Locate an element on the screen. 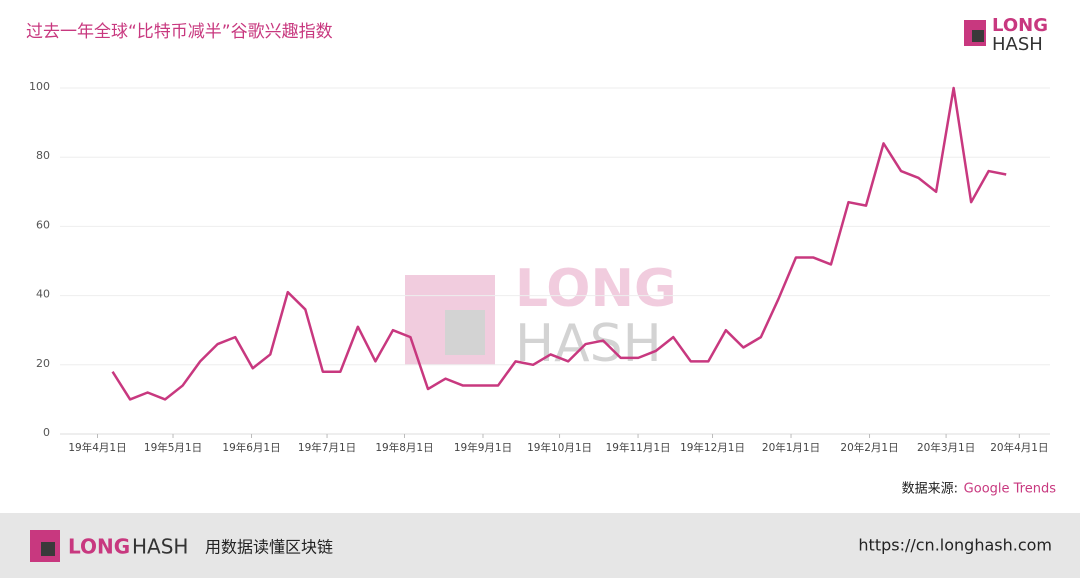 Image resolution: width=1080 pixels, height=582 pixels. source-name: Google Trends is located at coordinates (1010, 489).